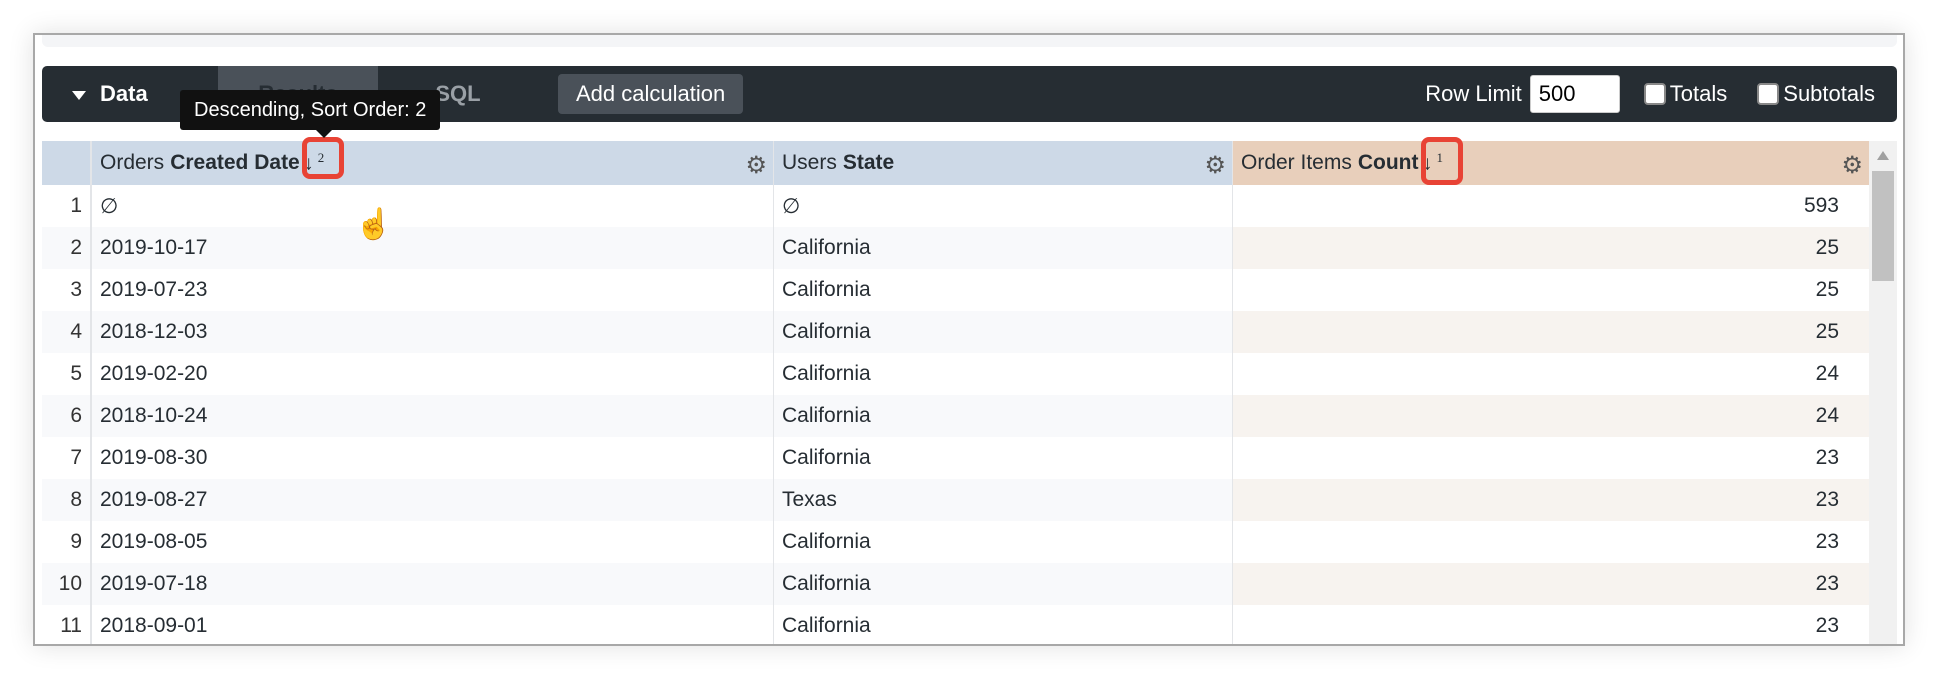 This screenshot has height=679, width=1938. I want to click on row-number: 9, so click(67, 542).